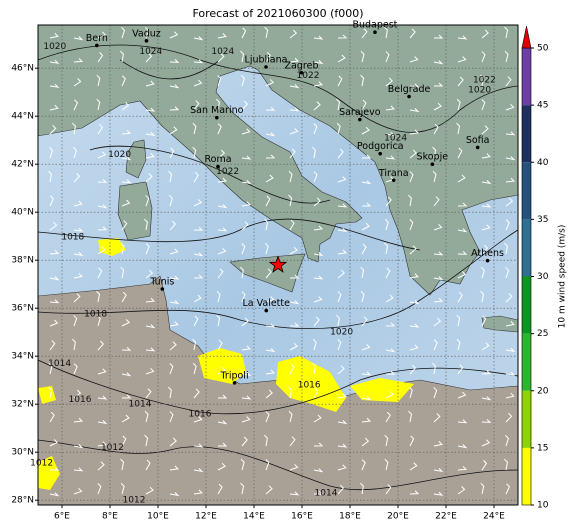  Describe the element at coordinates (393, 173) in the screenshot. I see `city-label: Tirana` at that location.